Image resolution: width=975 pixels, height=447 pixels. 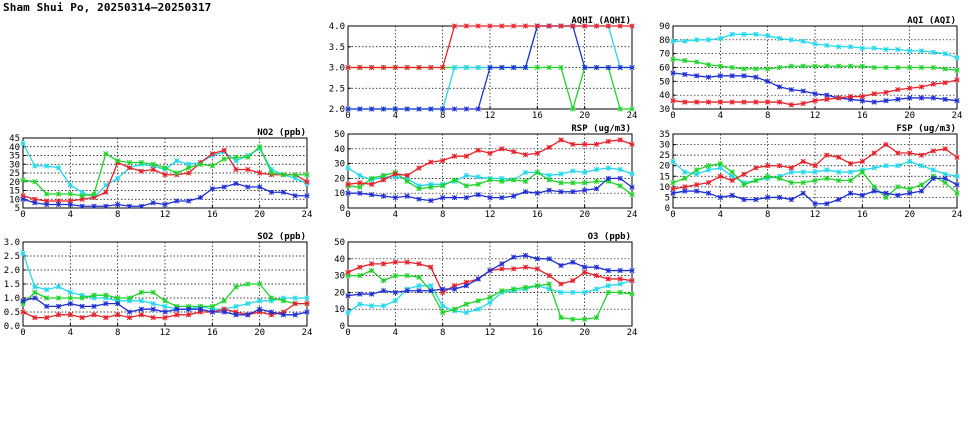 I want to click on so2-ytick-label: 2.5, so click(x=12, y=257).